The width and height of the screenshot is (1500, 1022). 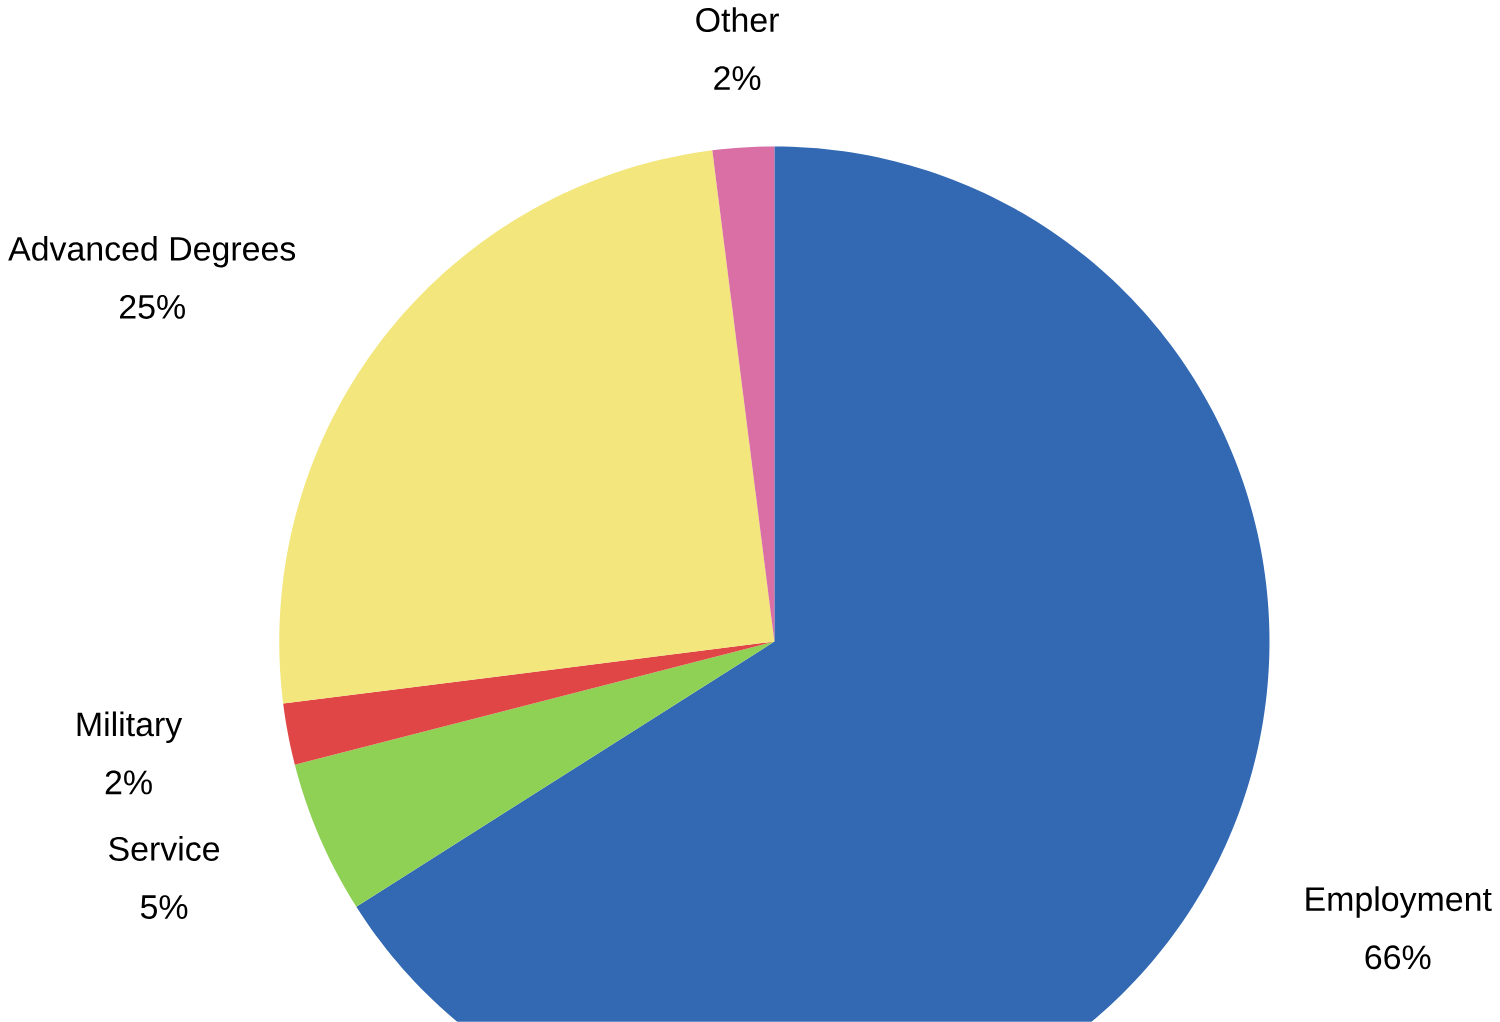 I want to click on slice-label: Service, so click(x=164, y=849).